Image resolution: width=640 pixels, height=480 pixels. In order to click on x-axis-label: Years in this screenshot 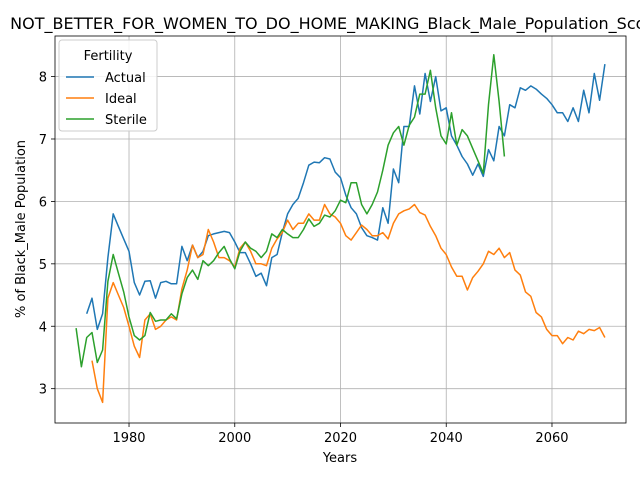, I will do `click(340, 458)`.